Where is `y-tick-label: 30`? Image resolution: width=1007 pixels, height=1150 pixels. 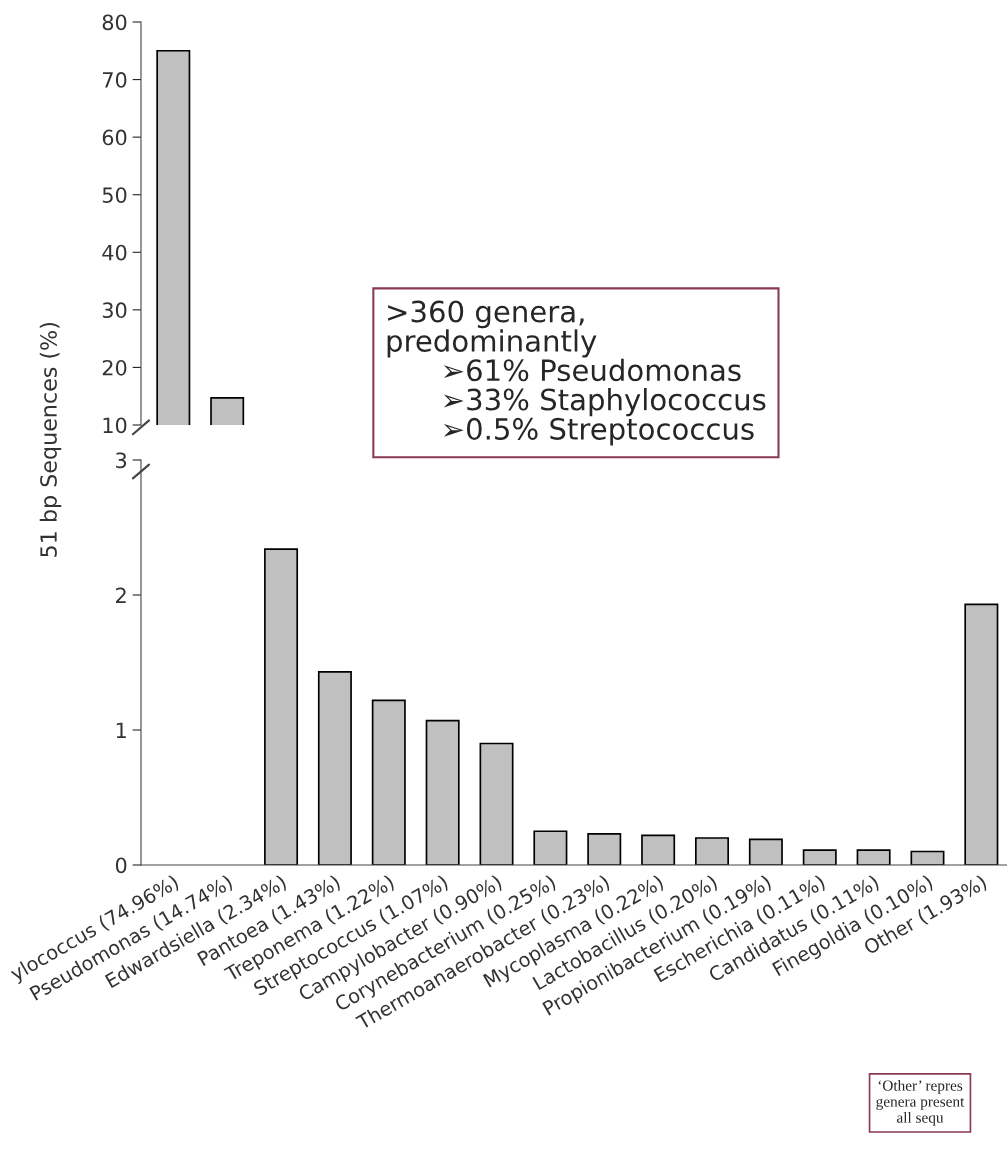
y-tick-label: 30 is located at coordinates (114, 310).